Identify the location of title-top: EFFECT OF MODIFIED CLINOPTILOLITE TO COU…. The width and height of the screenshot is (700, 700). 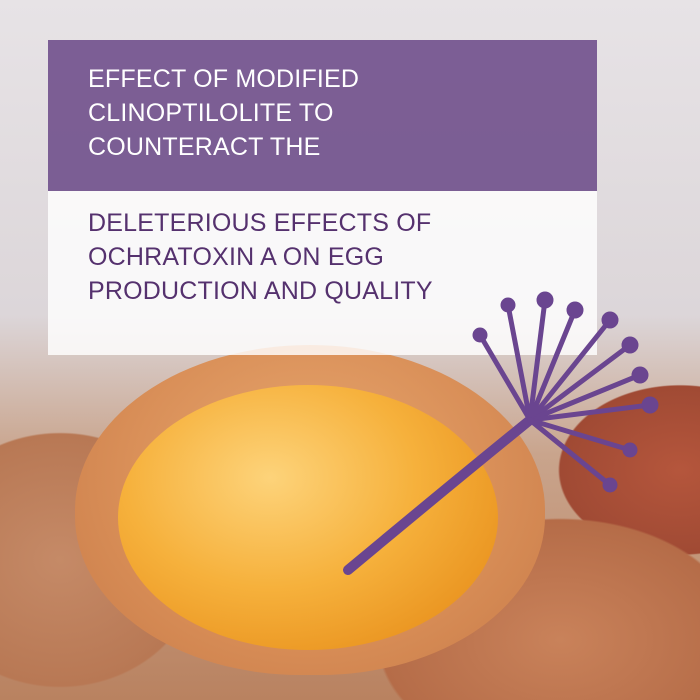
(223, 113).